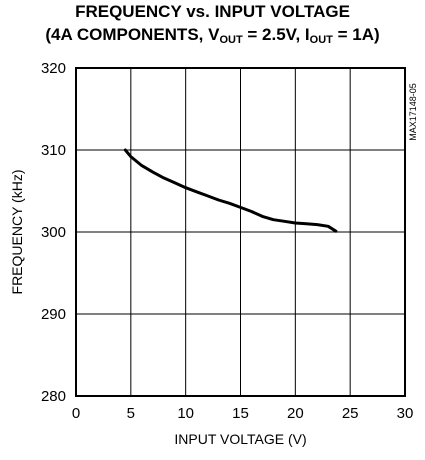  What do you see at coordinates (185, 413) in the screenshot?
I see `x-tick-label: 10` at bounding box center [185, 413].